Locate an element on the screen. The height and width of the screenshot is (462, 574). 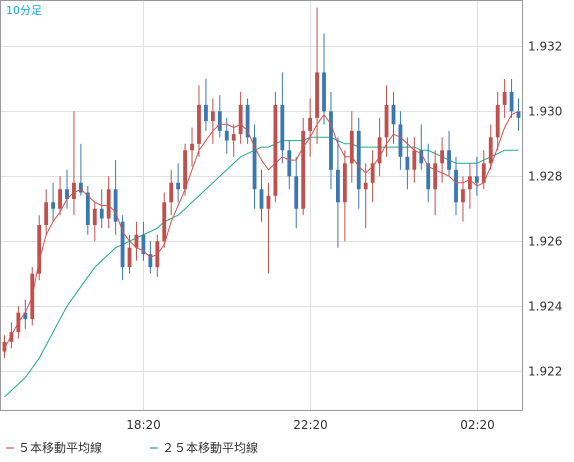
y-tick-label: 1.924 is located at coordinates (545, 307).